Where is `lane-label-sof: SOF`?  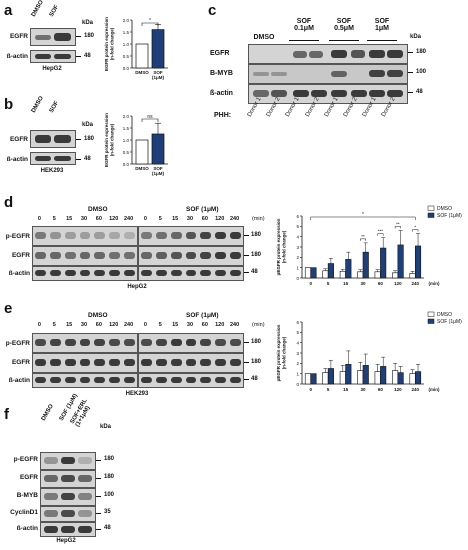 lane-label-sof: SOF is located at coordinates (54, 11).